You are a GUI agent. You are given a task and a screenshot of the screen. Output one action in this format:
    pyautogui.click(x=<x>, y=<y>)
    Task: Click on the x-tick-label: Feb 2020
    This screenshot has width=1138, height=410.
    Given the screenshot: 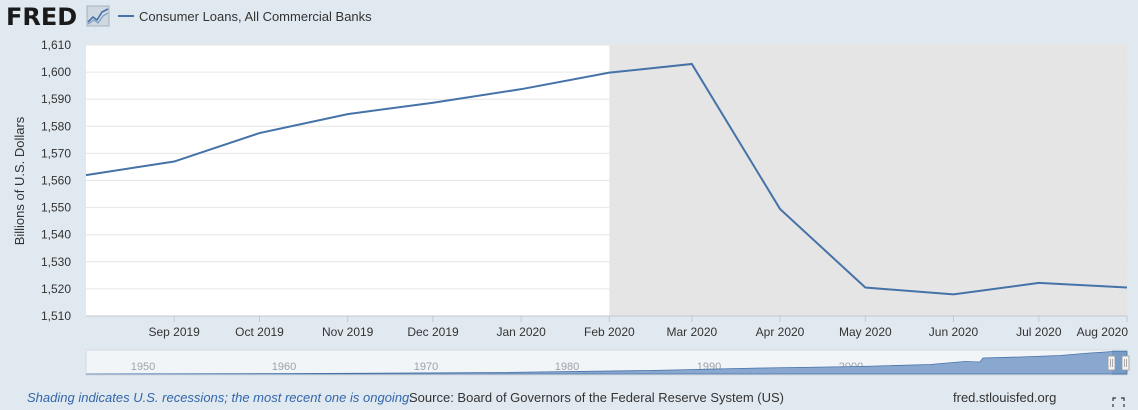 What is the action you would take?
    pyautogui.click(x=609, y=332)
    